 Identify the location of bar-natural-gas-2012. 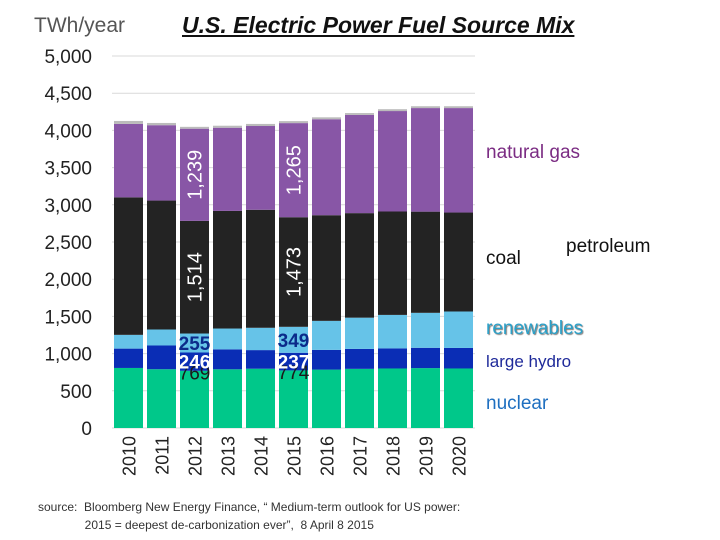
(194, 174).